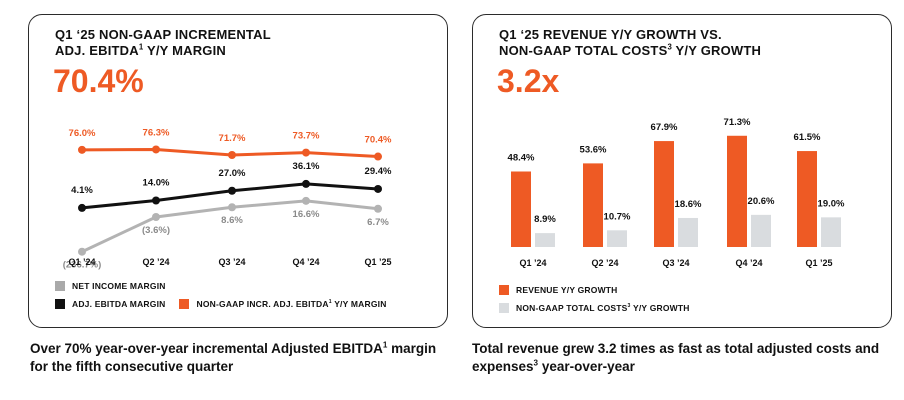 The image size is (904, 400). Describe the element at coordinates (156, 183) in the screenshot. I see `data-label: 14.0%` at that location.